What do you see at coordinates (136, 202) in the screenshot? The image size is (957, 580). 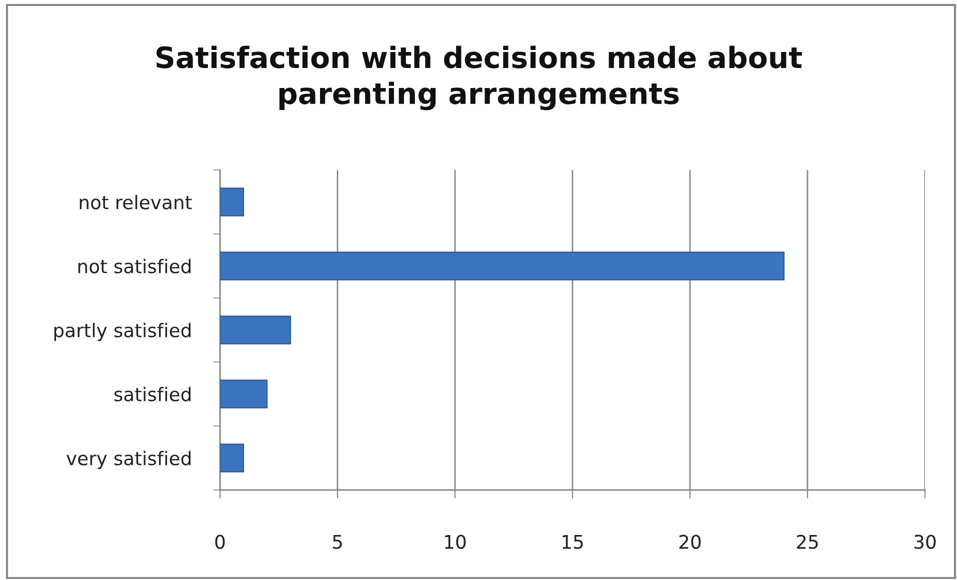 I see `y-tick-label: not relevant` at bounding box center [136, 202].